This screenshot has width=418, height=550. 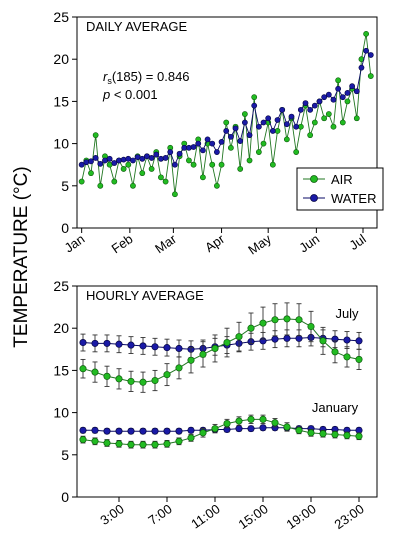 What do you see at coordinates (159, 514) in the screenshot?
I see `hourly-x-tick-label: 7:00` at bounding box center [159, 514].